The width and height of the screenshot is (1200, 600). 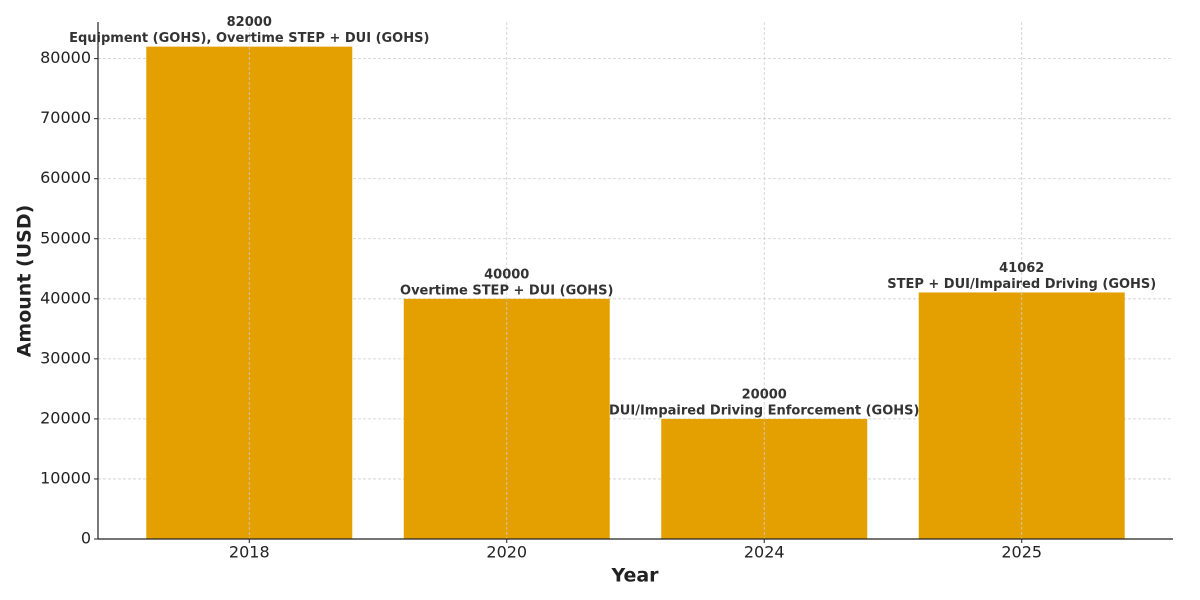 What do you see at coordinates (65, 117) in the screenshot?
I see `y-tick-label: 70000` at bounding box center [65, 117].